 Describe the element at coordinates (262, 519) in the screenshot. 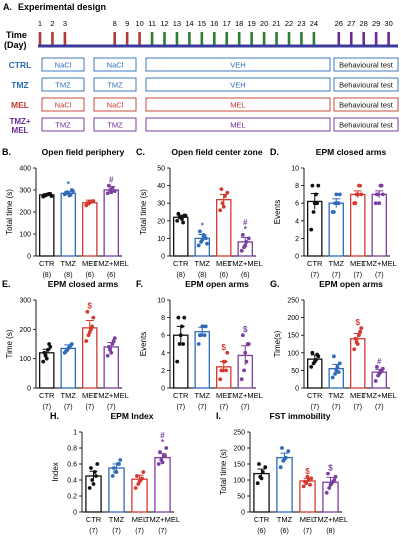

I see `x-tick-label: CTR` at that location.